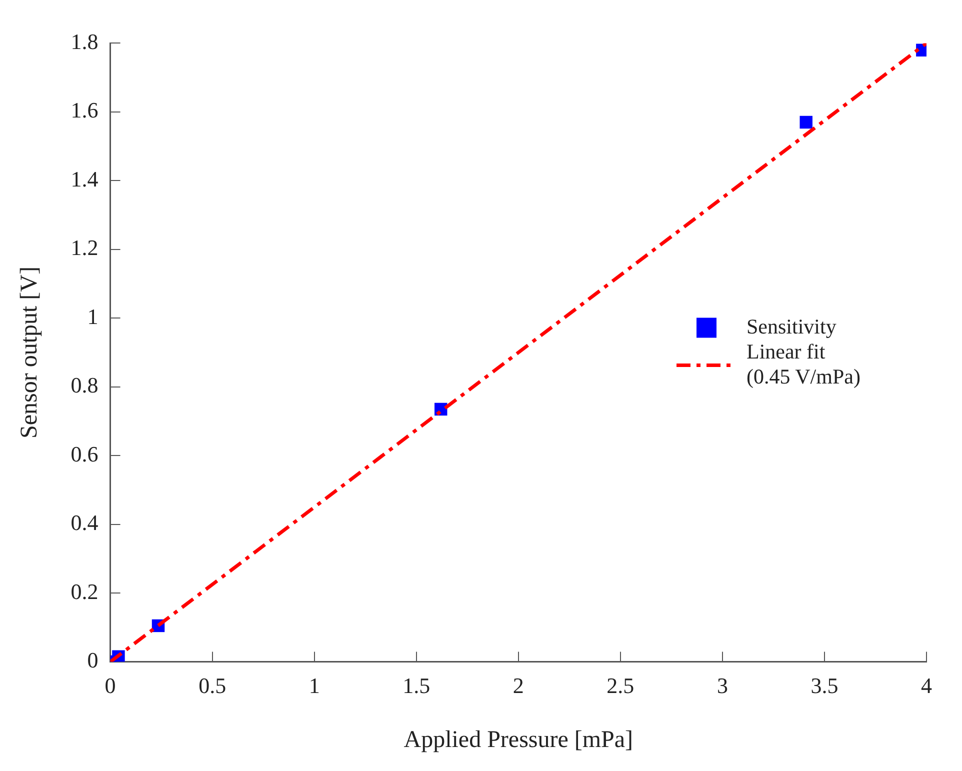 Image resolution: width=962 pixels, height=771 pixels. What do you see at coordinates (84, 179) in the screenshot?
I see `y-tick-label: 1.4` at bounding box center [84, 179].